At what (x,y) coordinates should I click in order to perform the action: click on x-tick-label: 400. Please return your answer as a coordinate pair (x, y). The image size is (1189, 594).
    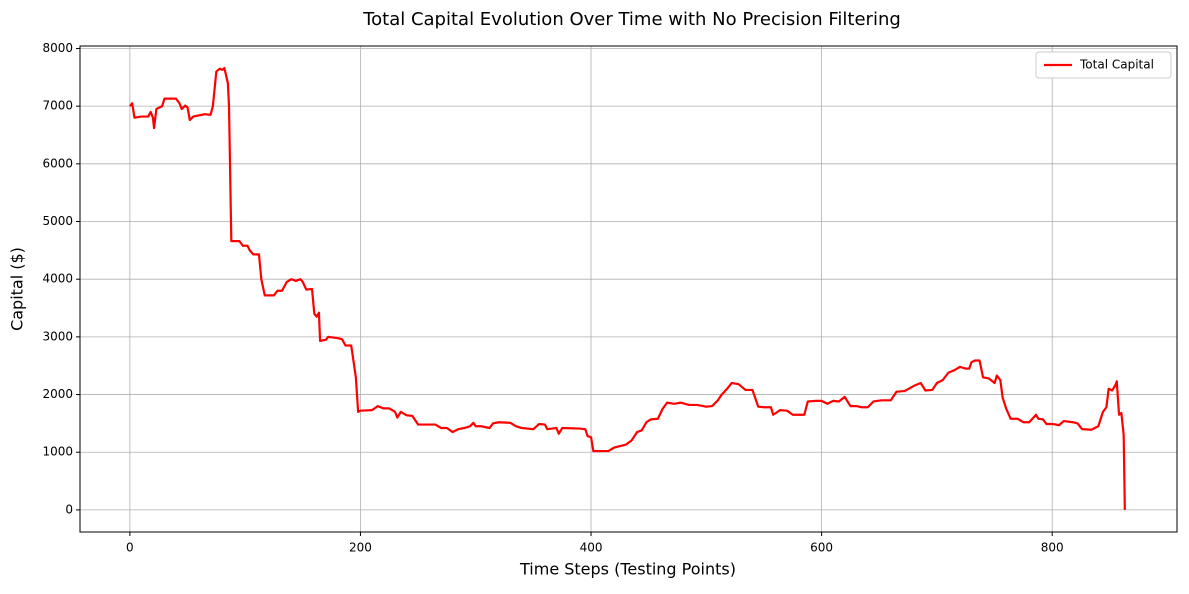
    Looking at the image, I should click on (591, 548).